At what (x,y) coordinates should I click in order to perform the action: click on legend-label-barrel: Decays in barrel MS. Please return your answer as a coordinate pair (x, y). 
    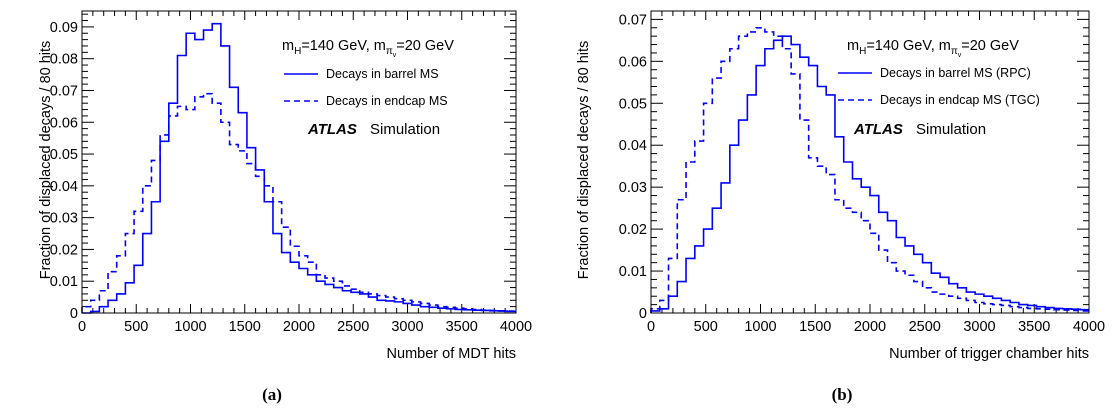
    Looking at the image, I should click on (382, 74).